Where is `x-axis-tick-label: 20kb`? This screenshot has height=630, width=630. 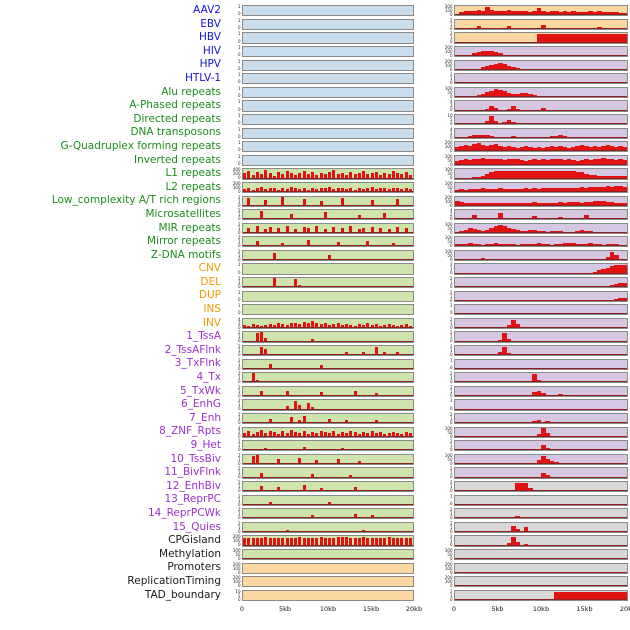
x-axis-tick-label: 20kb is located at coordinates (414, 609).